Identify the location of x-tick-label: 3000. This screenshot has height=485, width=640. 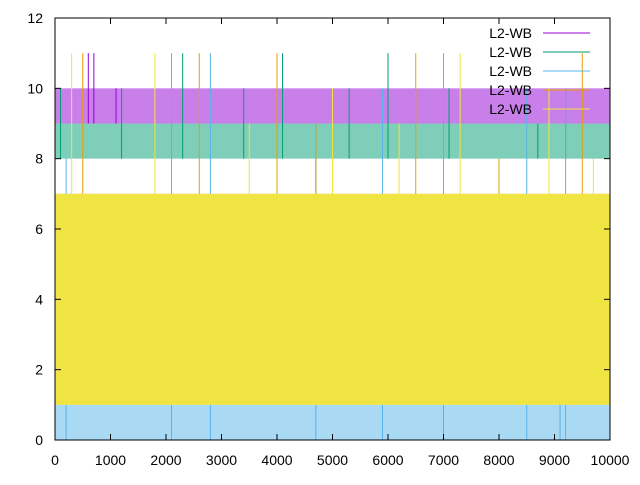
(221, 460).